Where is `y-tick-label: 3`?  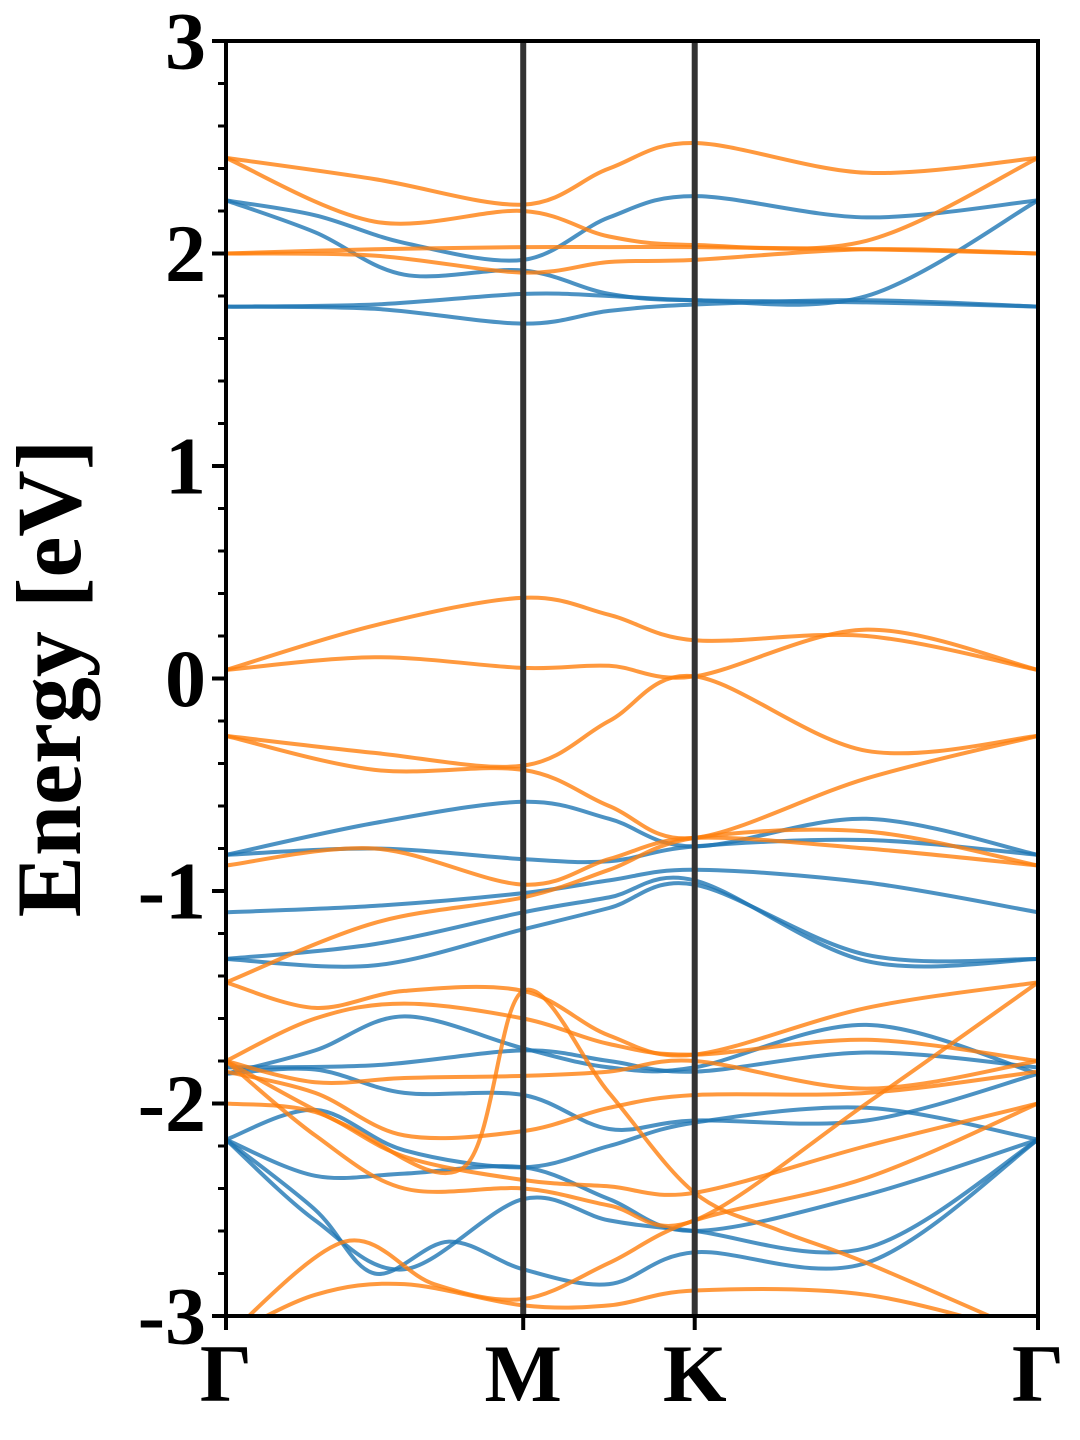
y-tick-label: 3 is located at coordinates (185, 43).